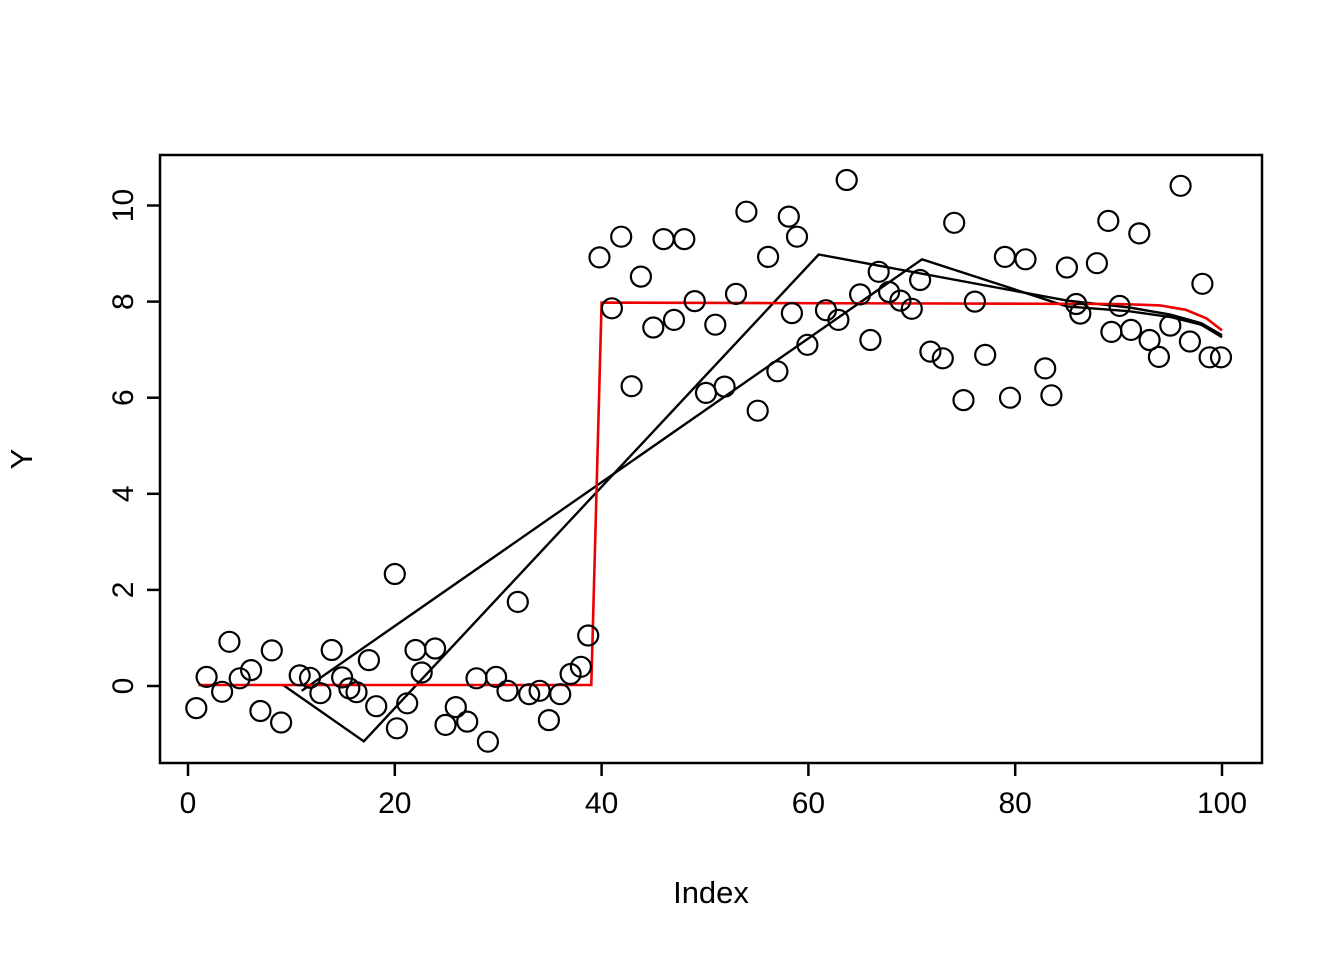 The image size is (1344, 960). Describe the element at coordinates (123, 493) in the screenshot. I see `y-axis-tick-label: 4` at that location.